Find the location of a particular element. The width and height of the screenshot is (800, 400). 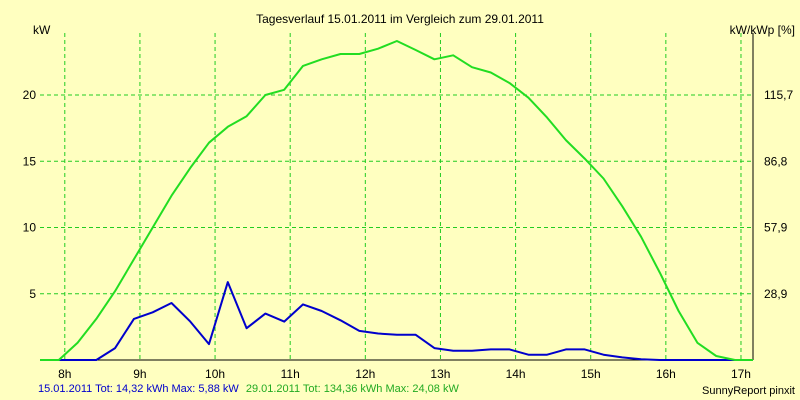

x-tick-label-7: 15h is located at coordinates (591, 374).